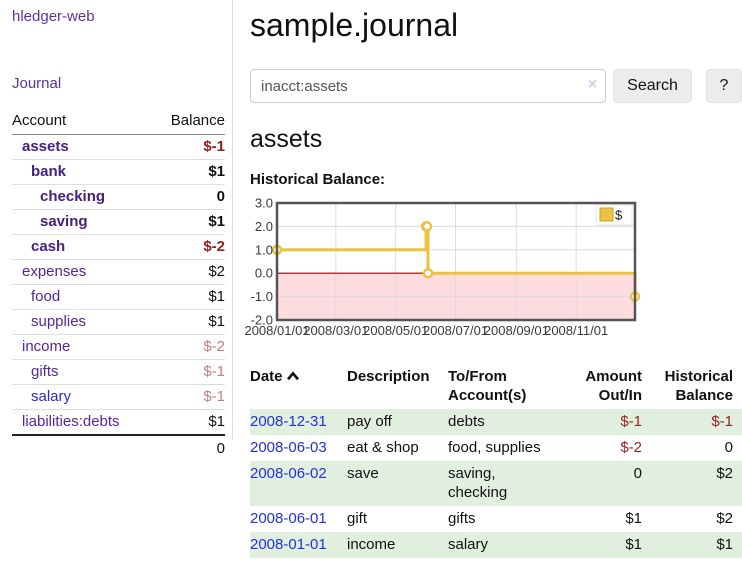  Describe the element at coordinates (264, 249) in the screenshot. I see `y-tick-label: 1.0` at that location.